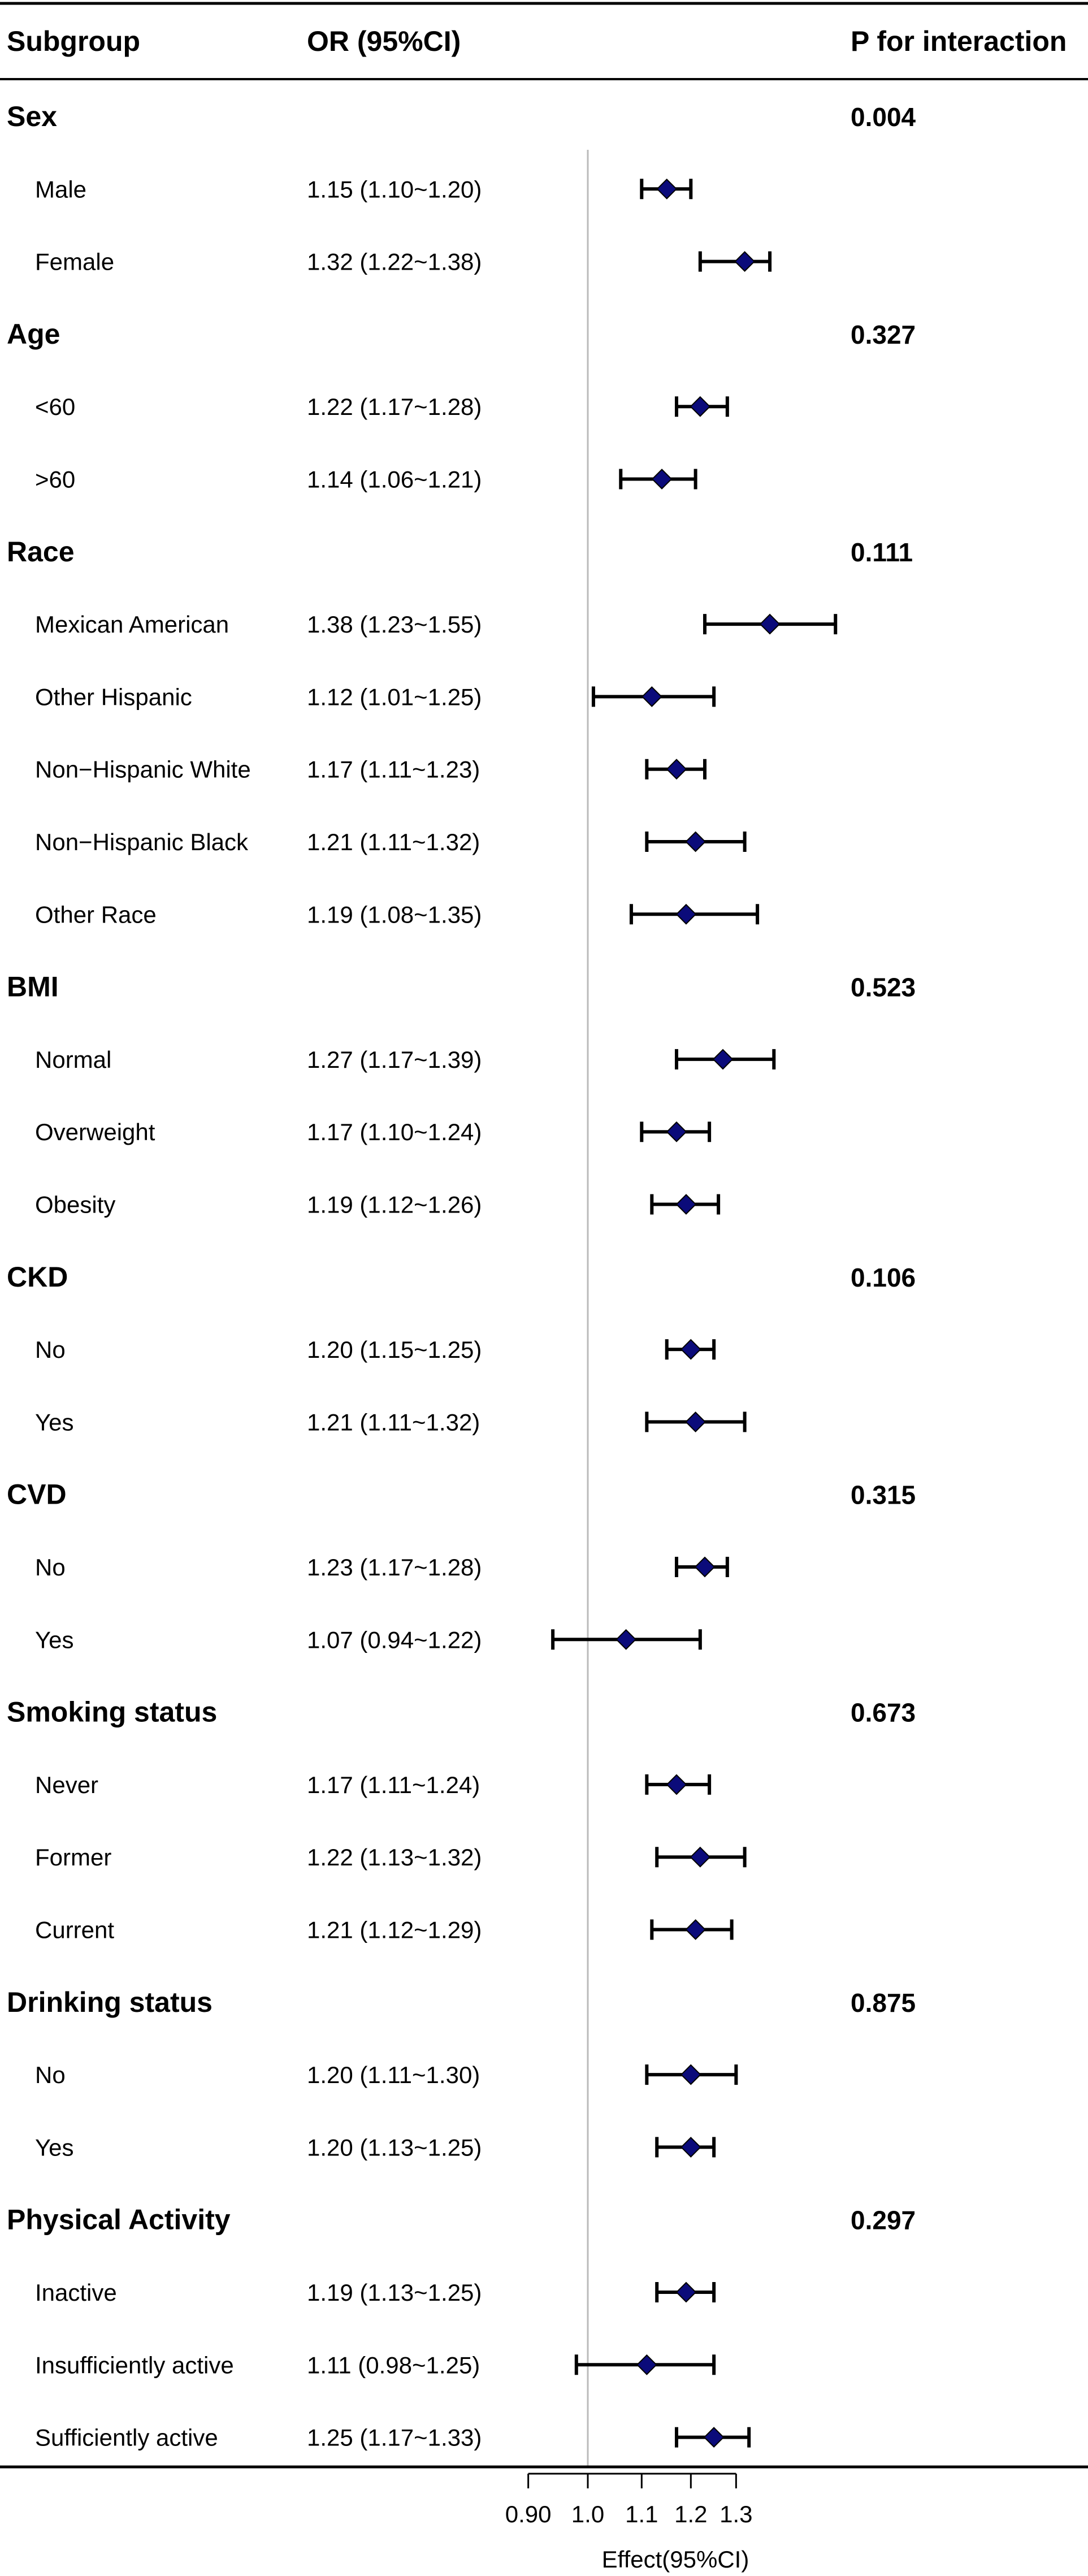  Describe the element at coordinates (394, 262) in the screenshot. I see `or-ci-text: 1.32 (1.22~1.38)` at that location.